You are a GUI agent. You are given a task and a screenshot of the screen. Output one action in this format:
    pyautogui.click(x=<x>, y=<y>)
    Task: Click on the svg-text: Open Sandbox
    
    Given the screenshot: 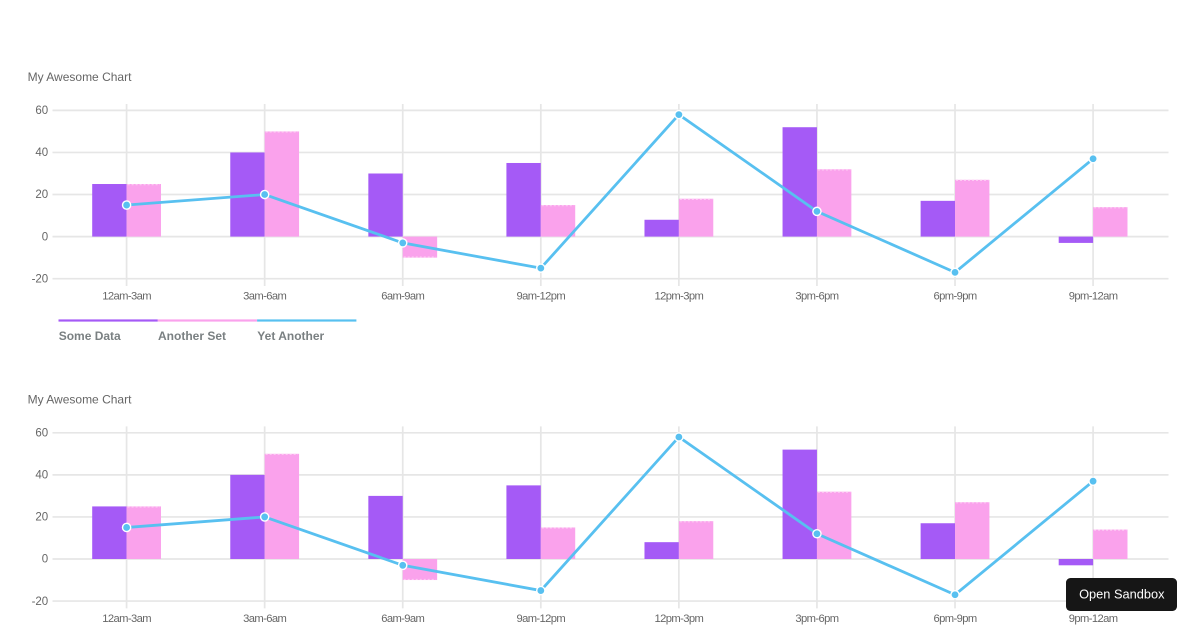 What is the action you would take?
    pyautogui.click(x=1122, y=594)
    